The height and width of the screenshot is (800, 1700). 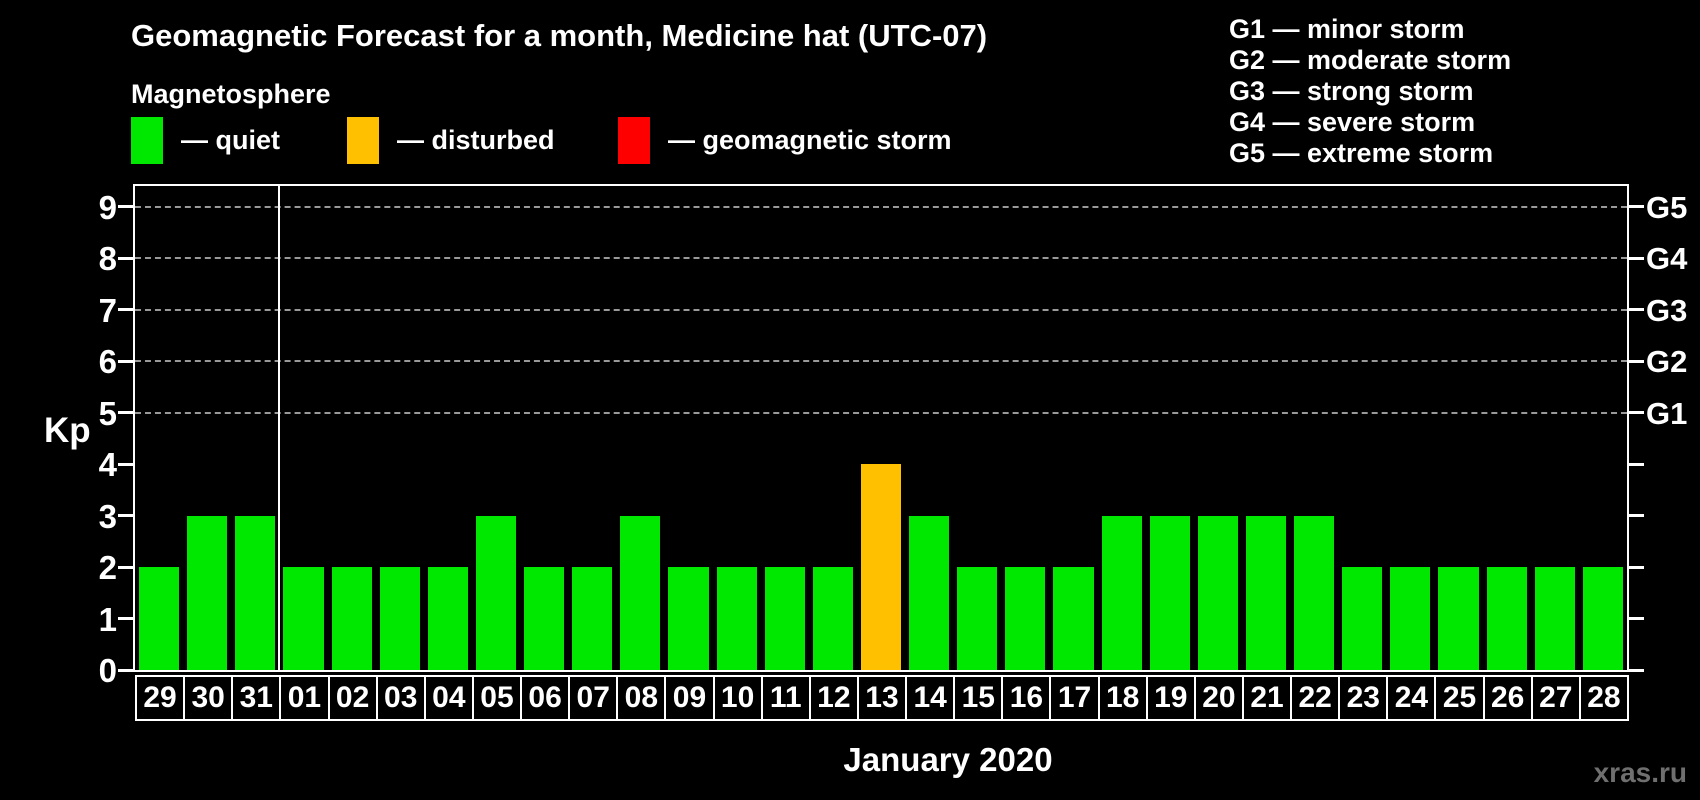 What do you see at coordinates (207, 698) in the screenshot?
I see `x-day-label-30: 30` at bounding box center [207, 698].